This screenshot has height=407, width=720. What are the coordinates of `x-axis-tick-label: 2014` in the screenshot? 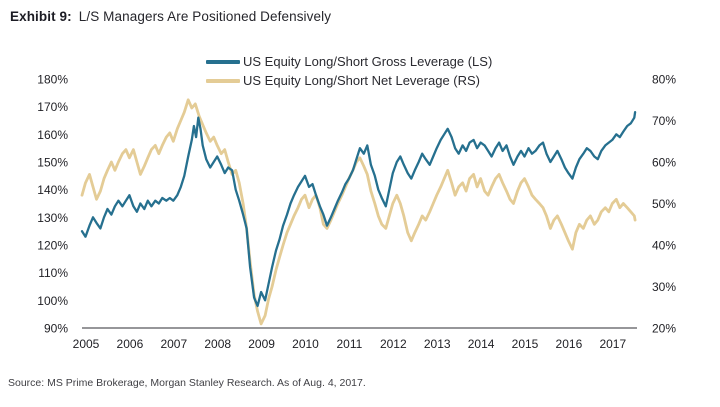 It's located at (481, 344).